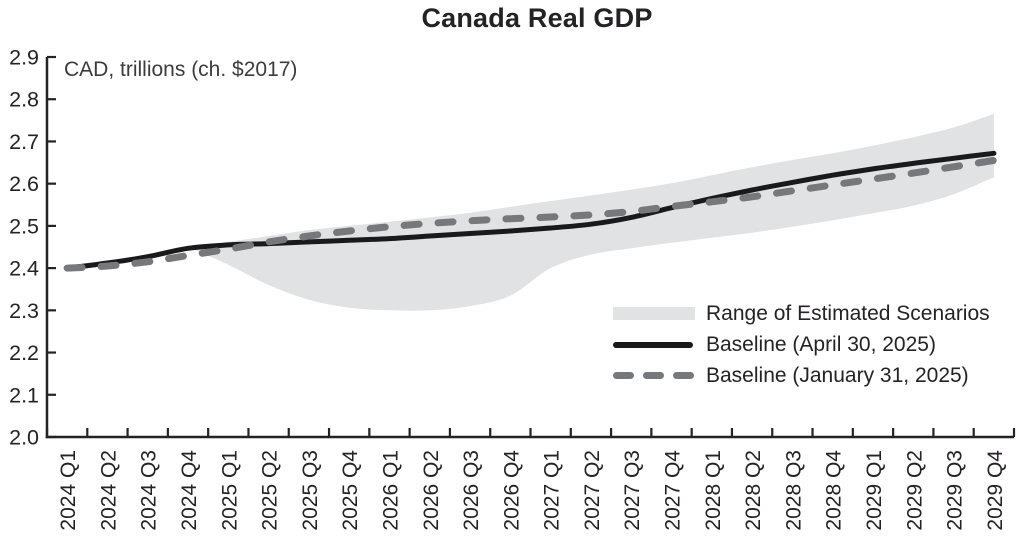 The height and width of the screenshot is (550, 1031). What do you see at coordinates (229, 490) in the screenshot?
I see `x-tick-label: 2025 Q1` at bounding box center [229, 490].